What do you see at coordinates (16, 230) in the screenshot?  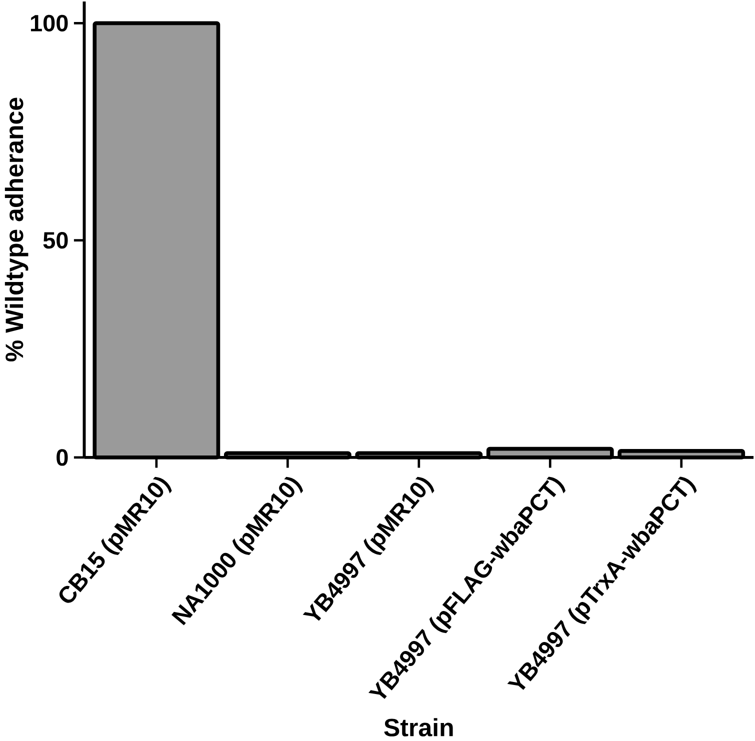 I see `y-axis-title: % Wildtype adherance` at bounding box center [16, 230].